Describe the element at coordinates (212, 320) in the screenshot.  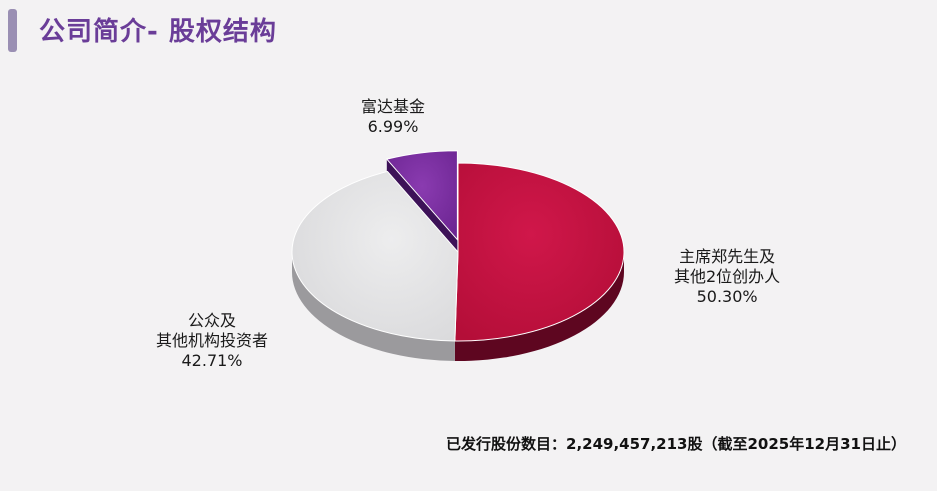
I see `slice-label-line: 公众及` at that location.